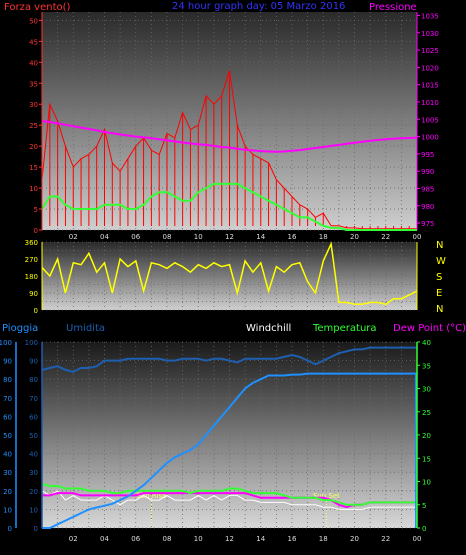 This screenshot has height=555, width=466. Describe the element at coordinates (229, 359) in the screenshot. I see `humidity-line` at that location.